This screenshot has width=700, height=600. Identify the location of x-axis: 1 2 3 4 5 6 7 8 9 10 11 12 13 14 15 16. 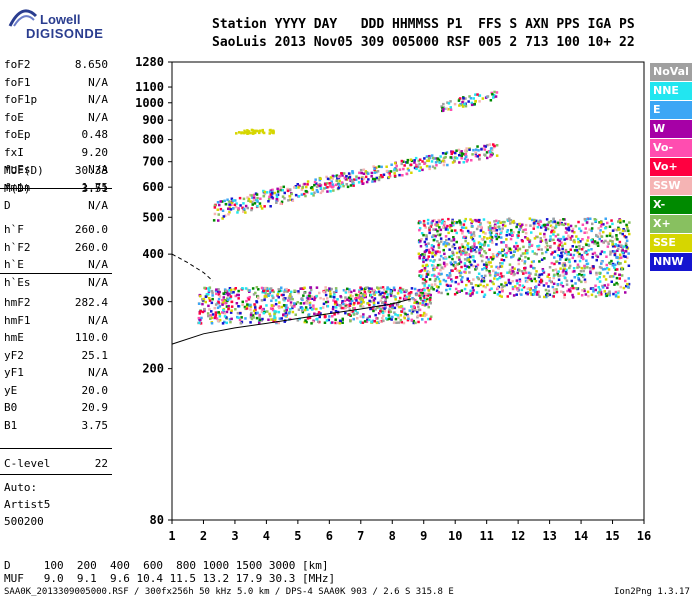
(409, 531).